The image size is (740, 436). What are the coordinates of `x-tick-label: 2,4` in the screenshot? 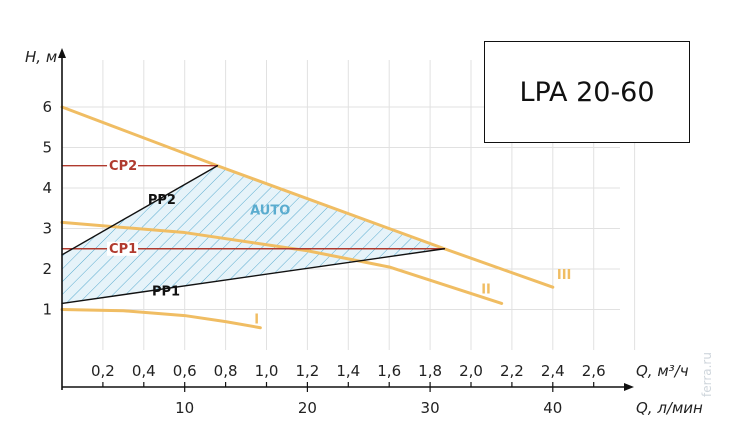 It's located at (553, 371).